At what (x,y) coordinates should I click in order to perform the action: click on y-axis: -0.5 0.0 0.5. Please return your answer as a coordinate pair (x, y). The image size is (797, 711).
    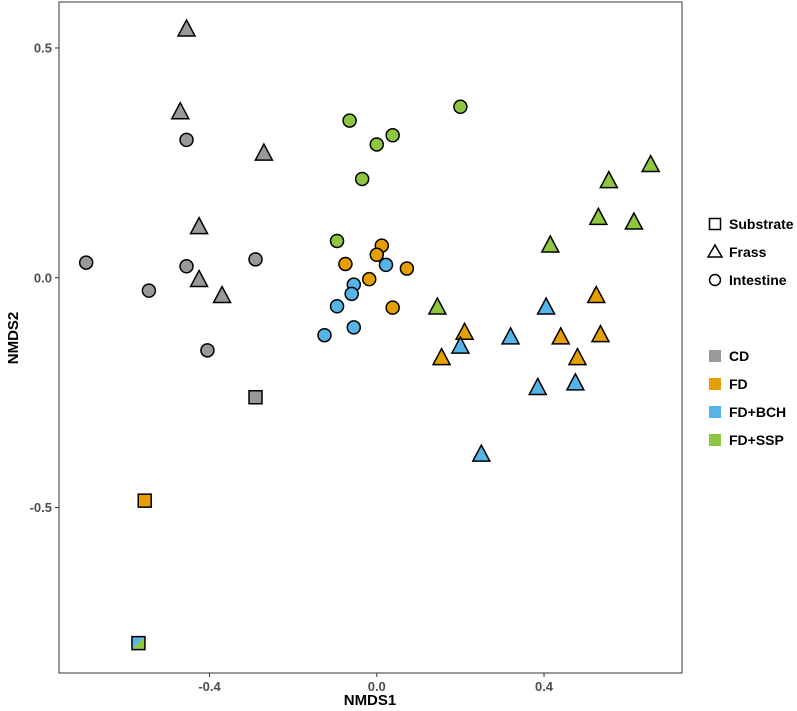
    Looking at the image, I should click on (44, 277).